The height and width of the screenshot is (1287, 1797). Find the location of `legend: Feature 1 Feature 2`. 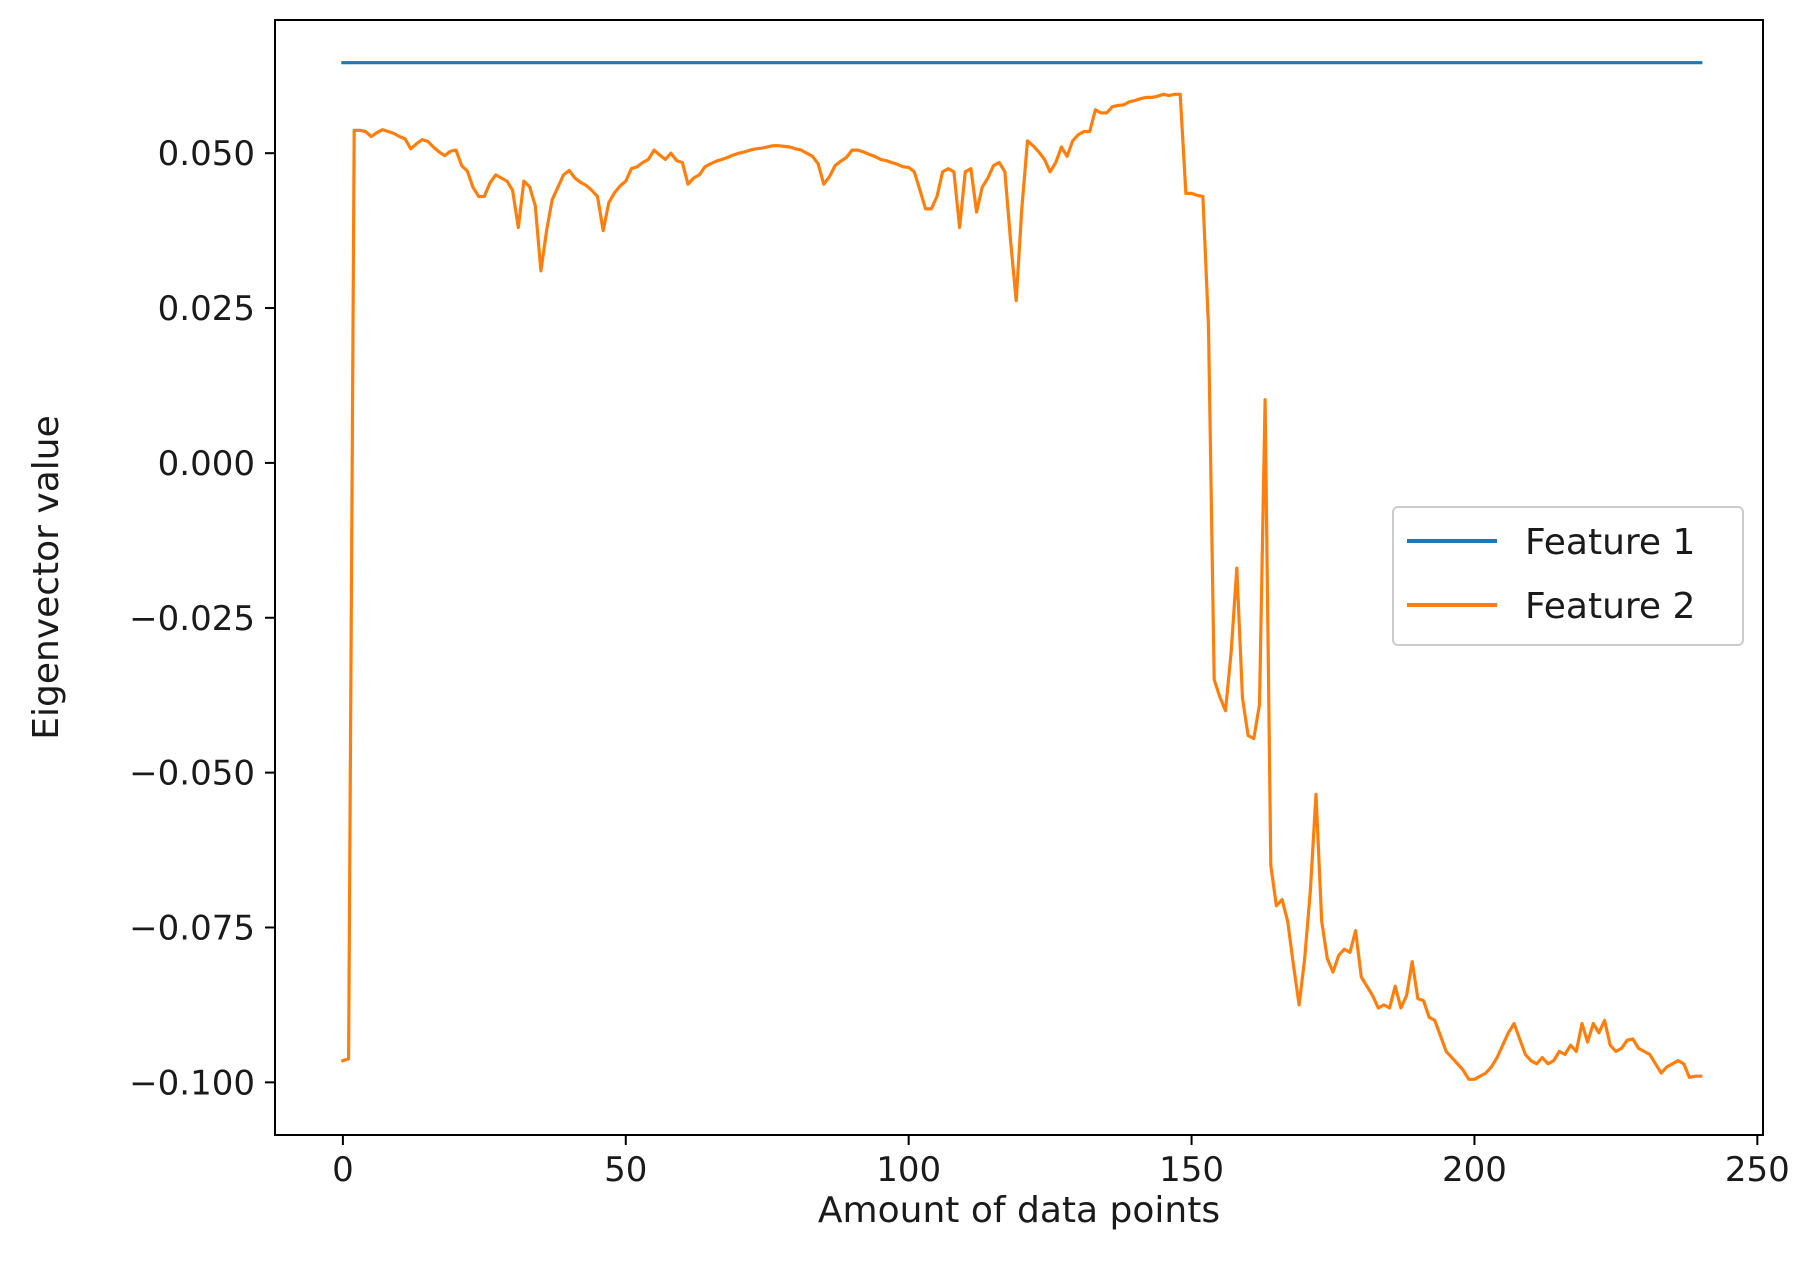

legend: Feature 1 Feature 2 is located at coordinates (1568, 576).